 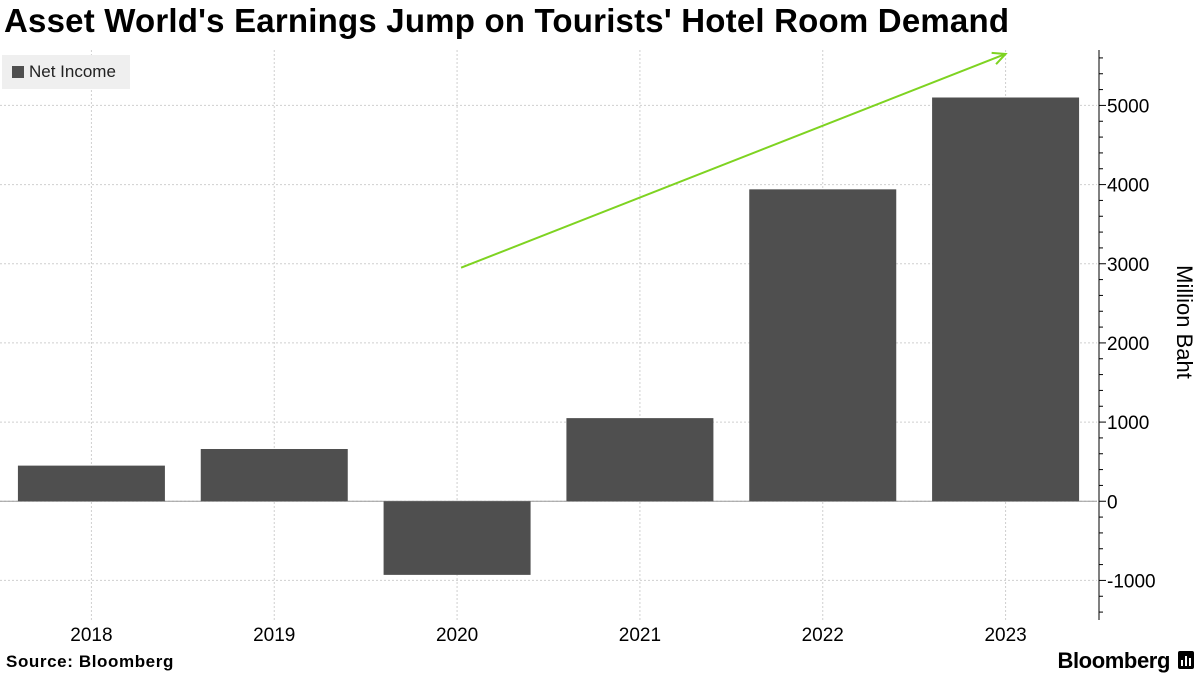 What do you see at coordinates (1005, 635) in the screenshot?
I see `x-tick-label: 2023` at bounding box center [1005, 635].